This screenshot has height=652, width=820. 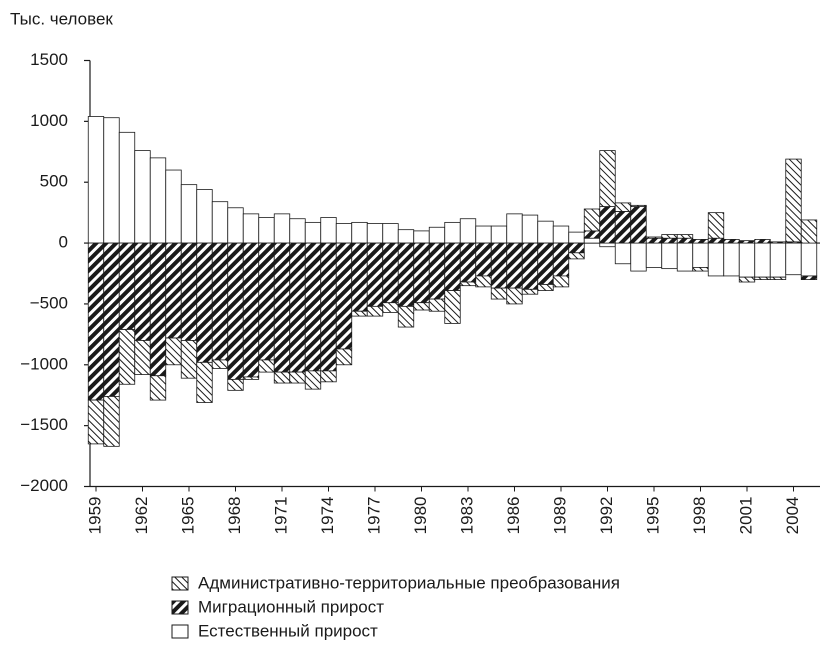 I want to click on x-tick-label: 1995, so click(x=652, y=516).